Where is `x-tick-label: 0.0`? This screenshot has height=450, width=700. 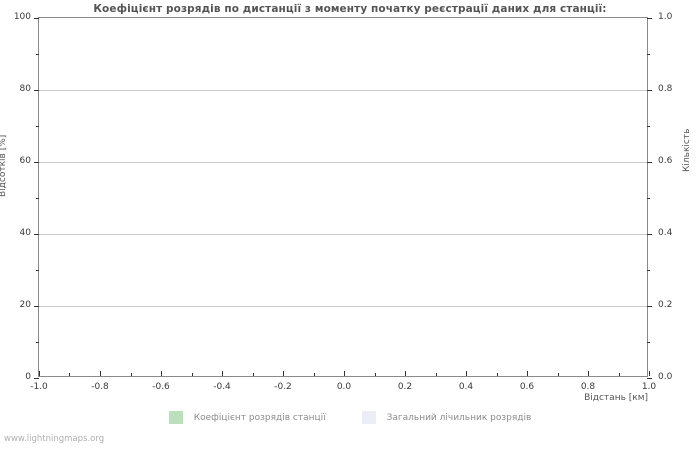 x-tick-label: 0.0 is located at coordinates (344, 387).